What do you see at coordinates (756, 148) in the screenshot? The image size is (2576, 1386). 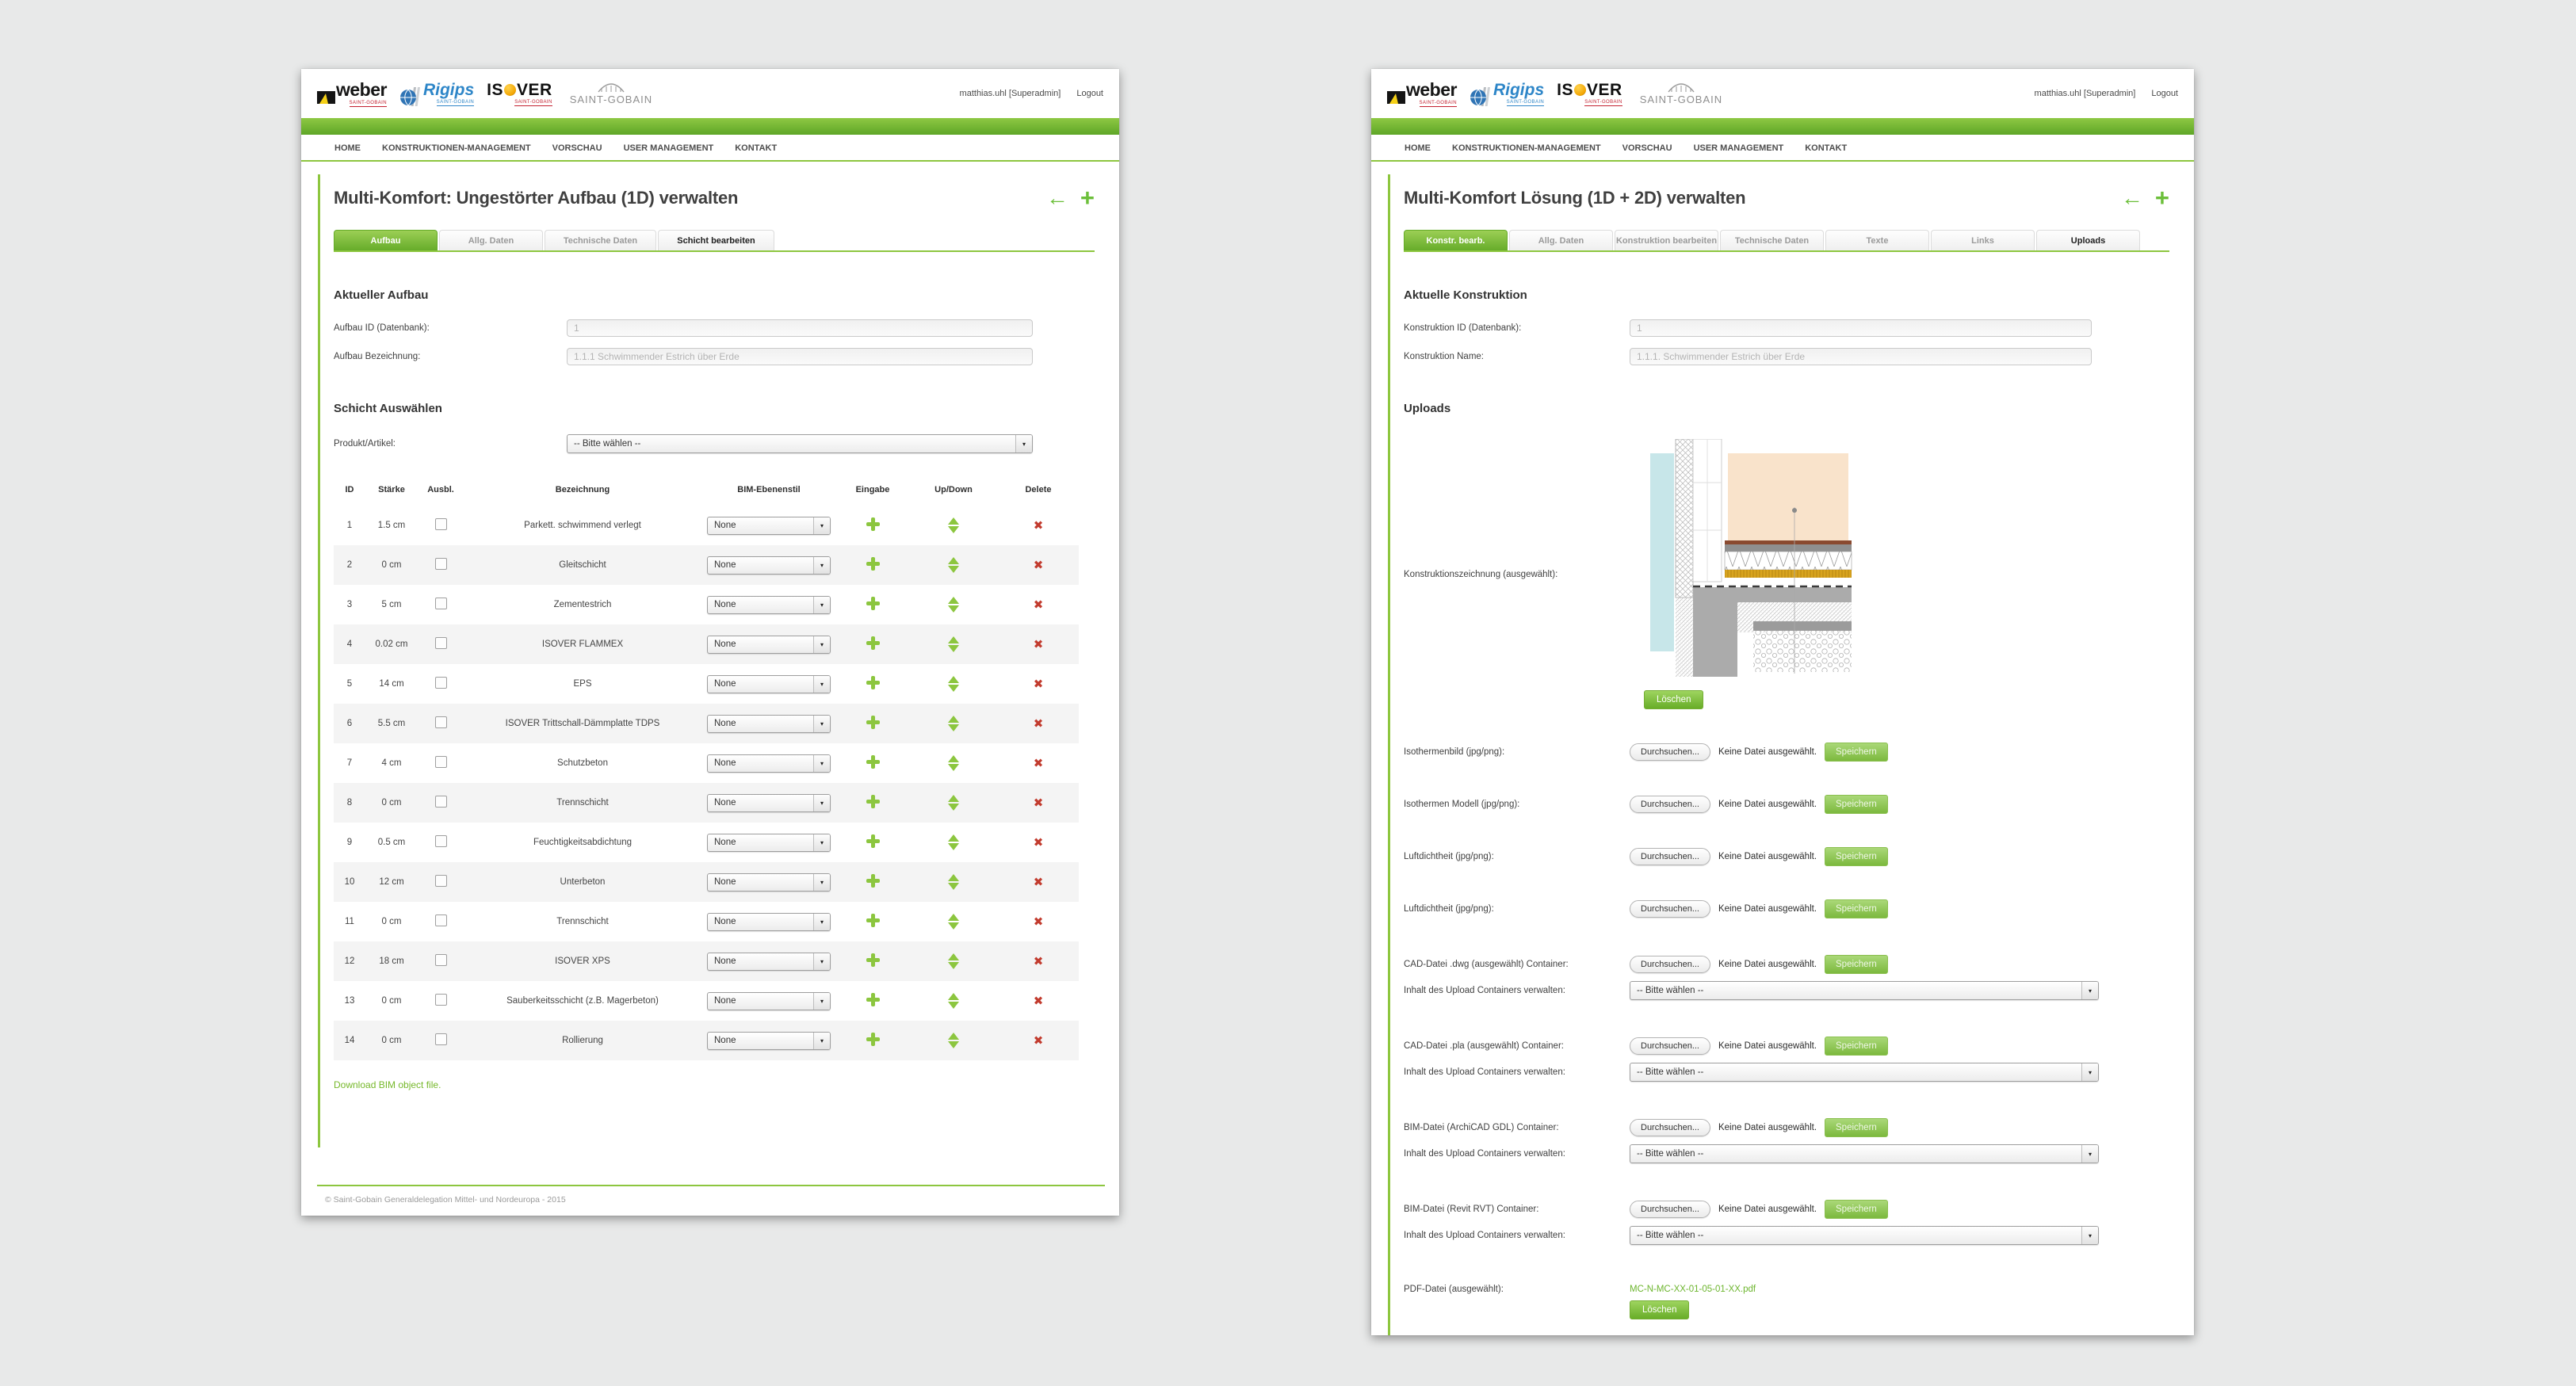 I see `nav-item: KONTAKT` at bounding box center [756, 148].